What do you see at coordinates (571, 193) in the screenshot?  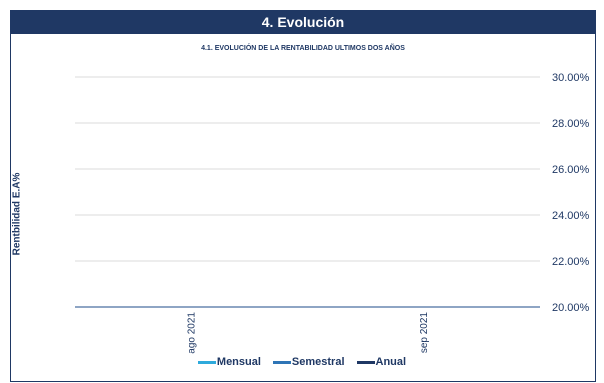 I see `y-tick-labels: 30.00% 28.00% 26.00% 24.00% 22.00% 20.00%` at bounding box center [571, 193].